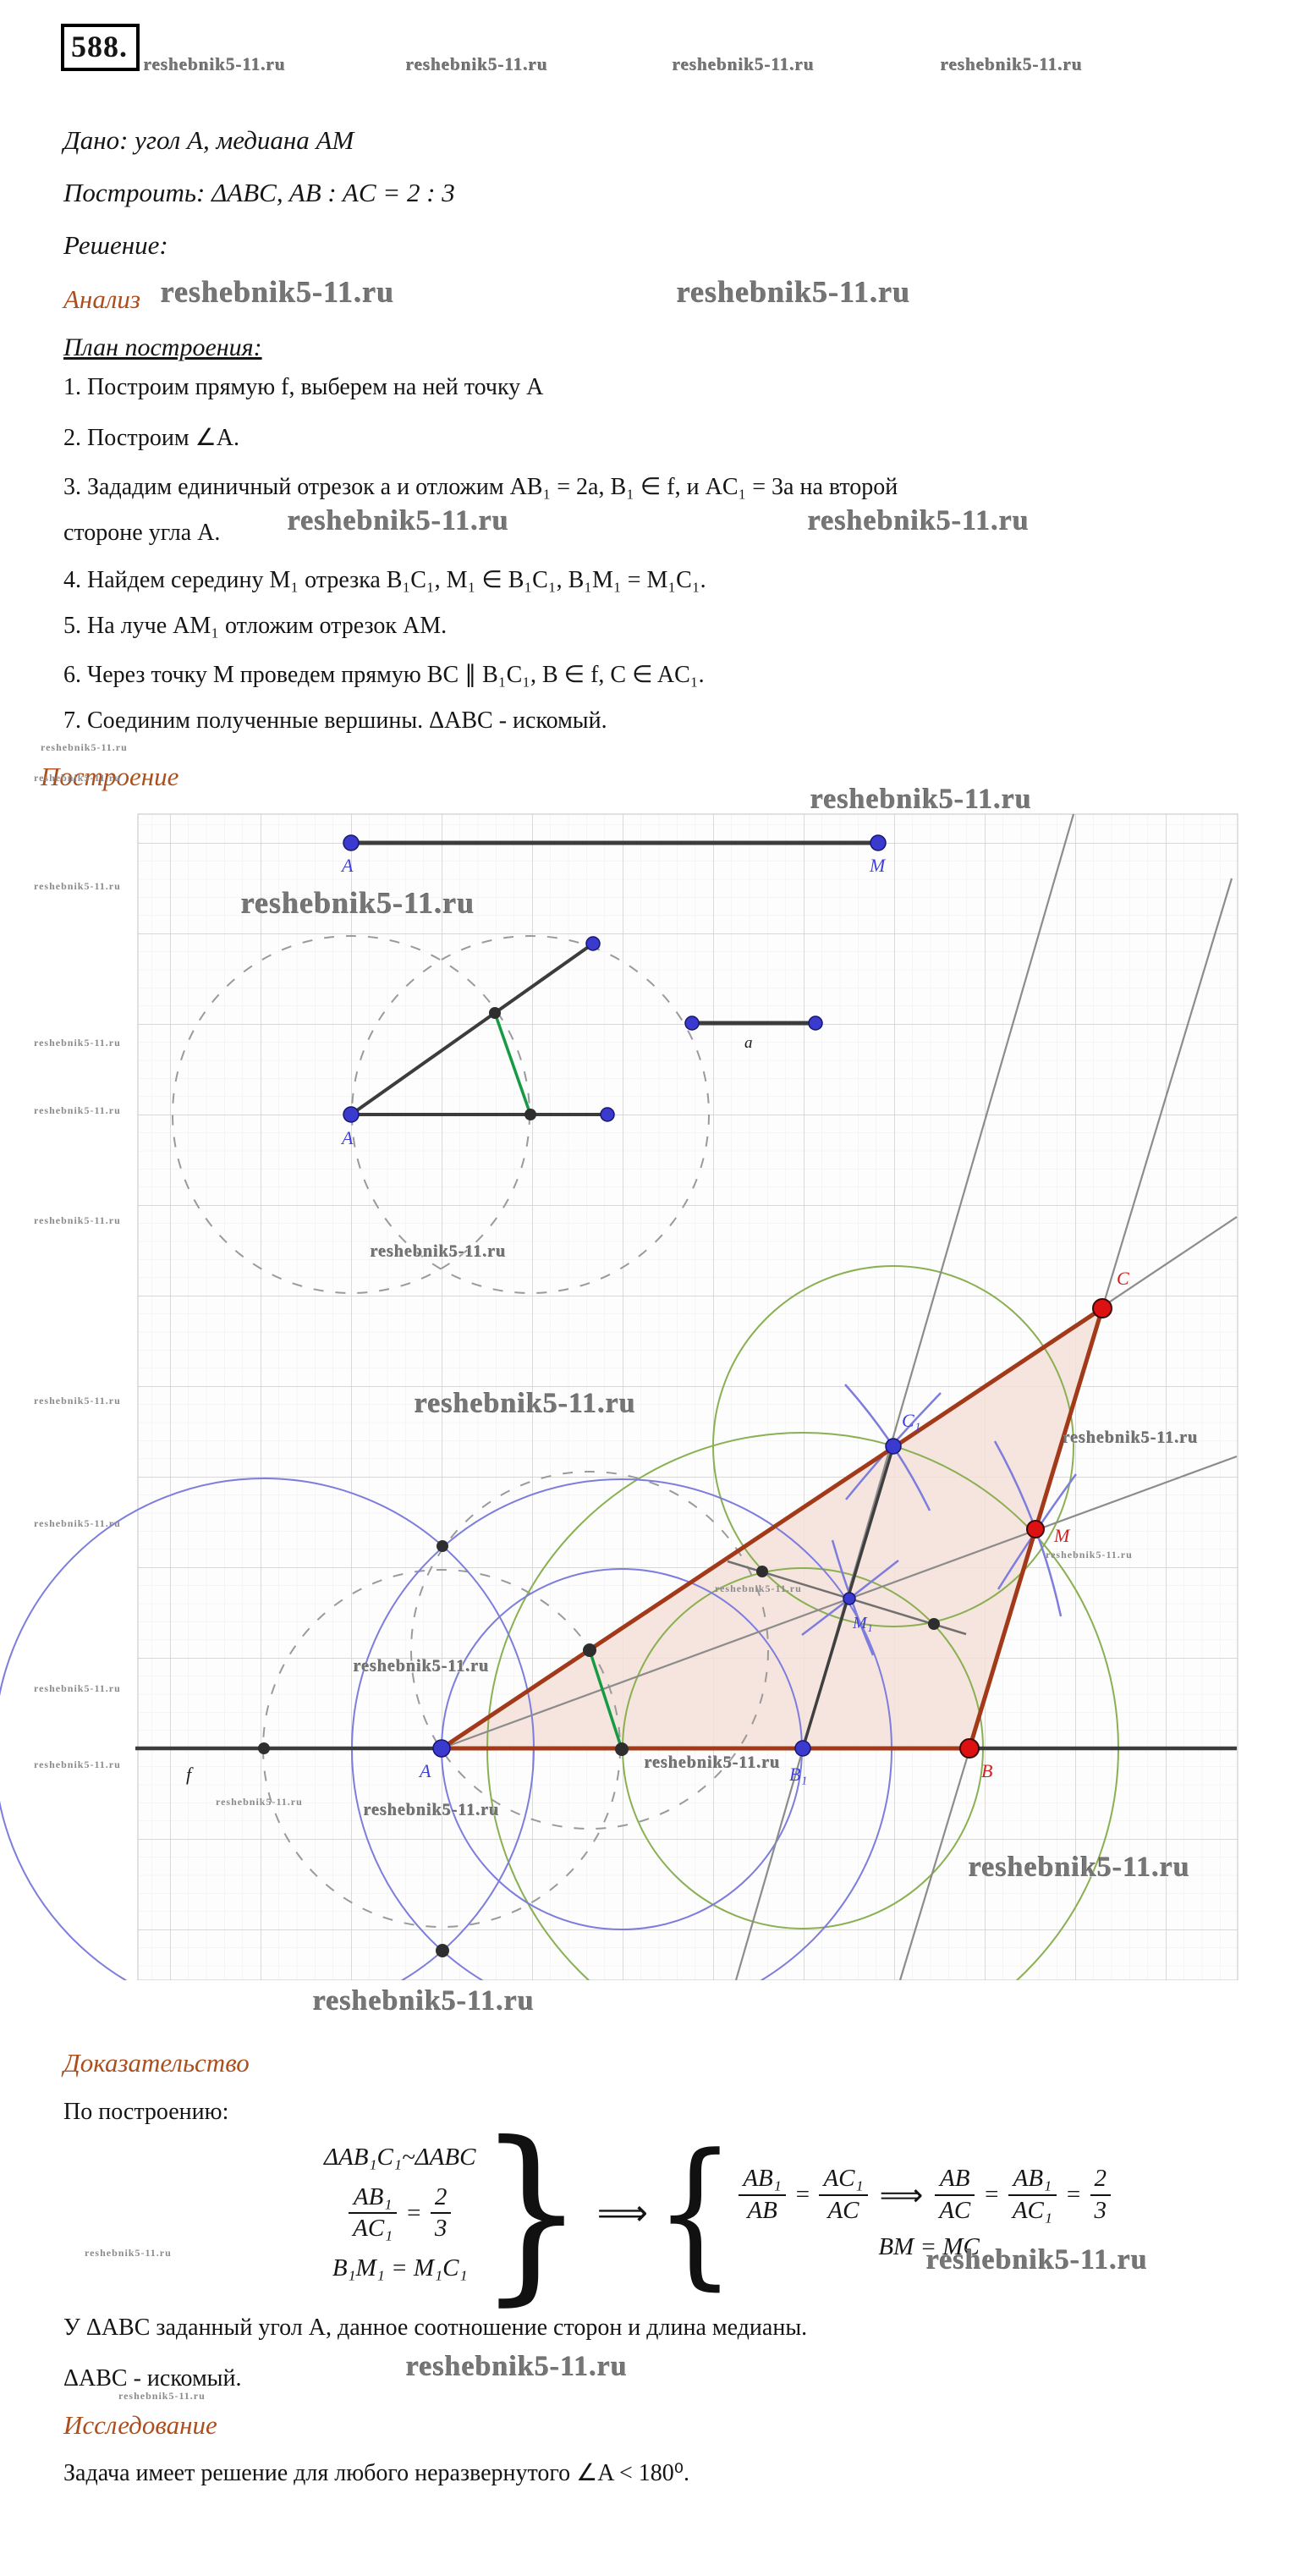 Image resolution: width=1296 pixels, height=2576 pixels. Describe the element at coordinates (622, 1749) in the screenshot. I see `point-unit-on-f` at that location.